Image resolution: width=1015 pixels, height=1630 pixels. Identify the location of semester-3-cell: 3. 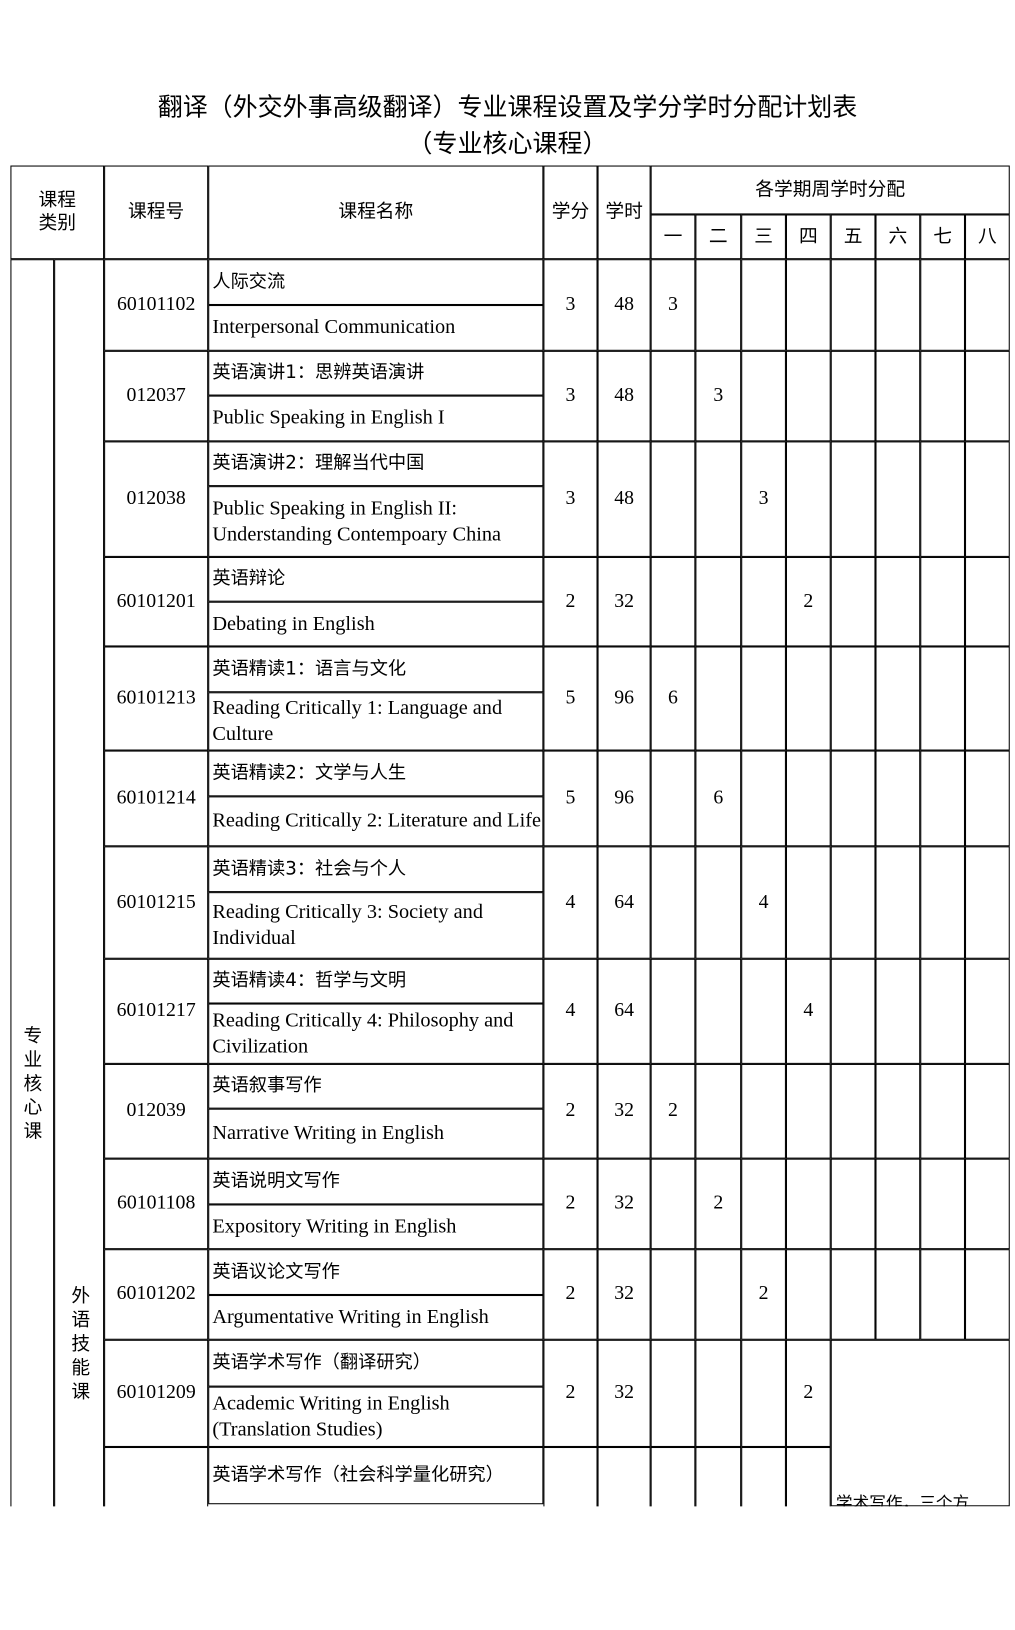
(763, 499).